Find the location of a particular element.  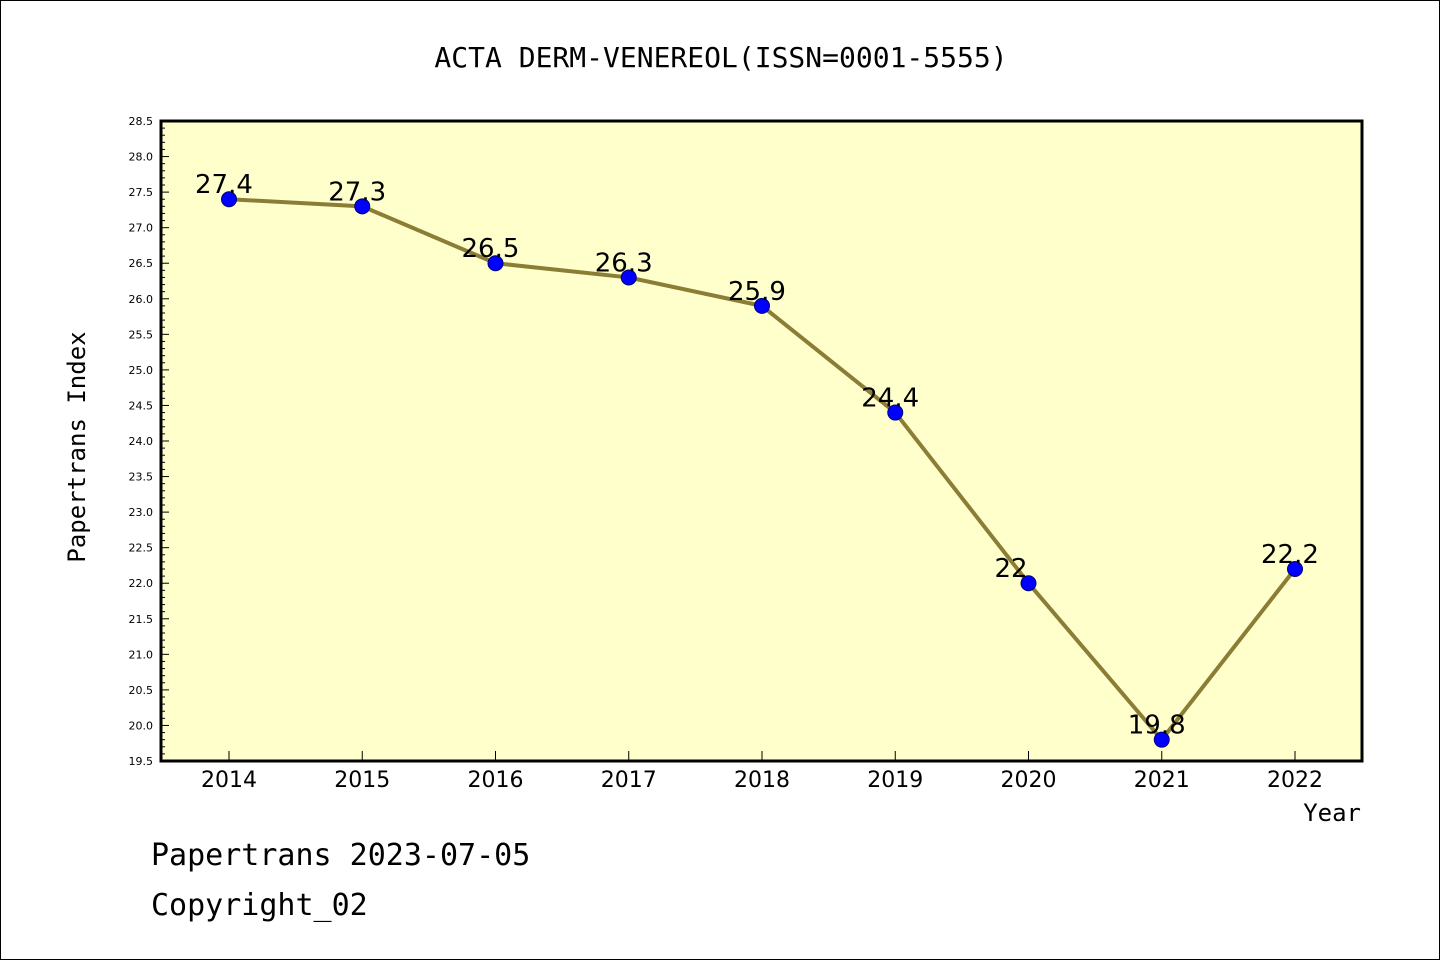

y-tick-label: 26.5 is located at coordinates (141, 263).